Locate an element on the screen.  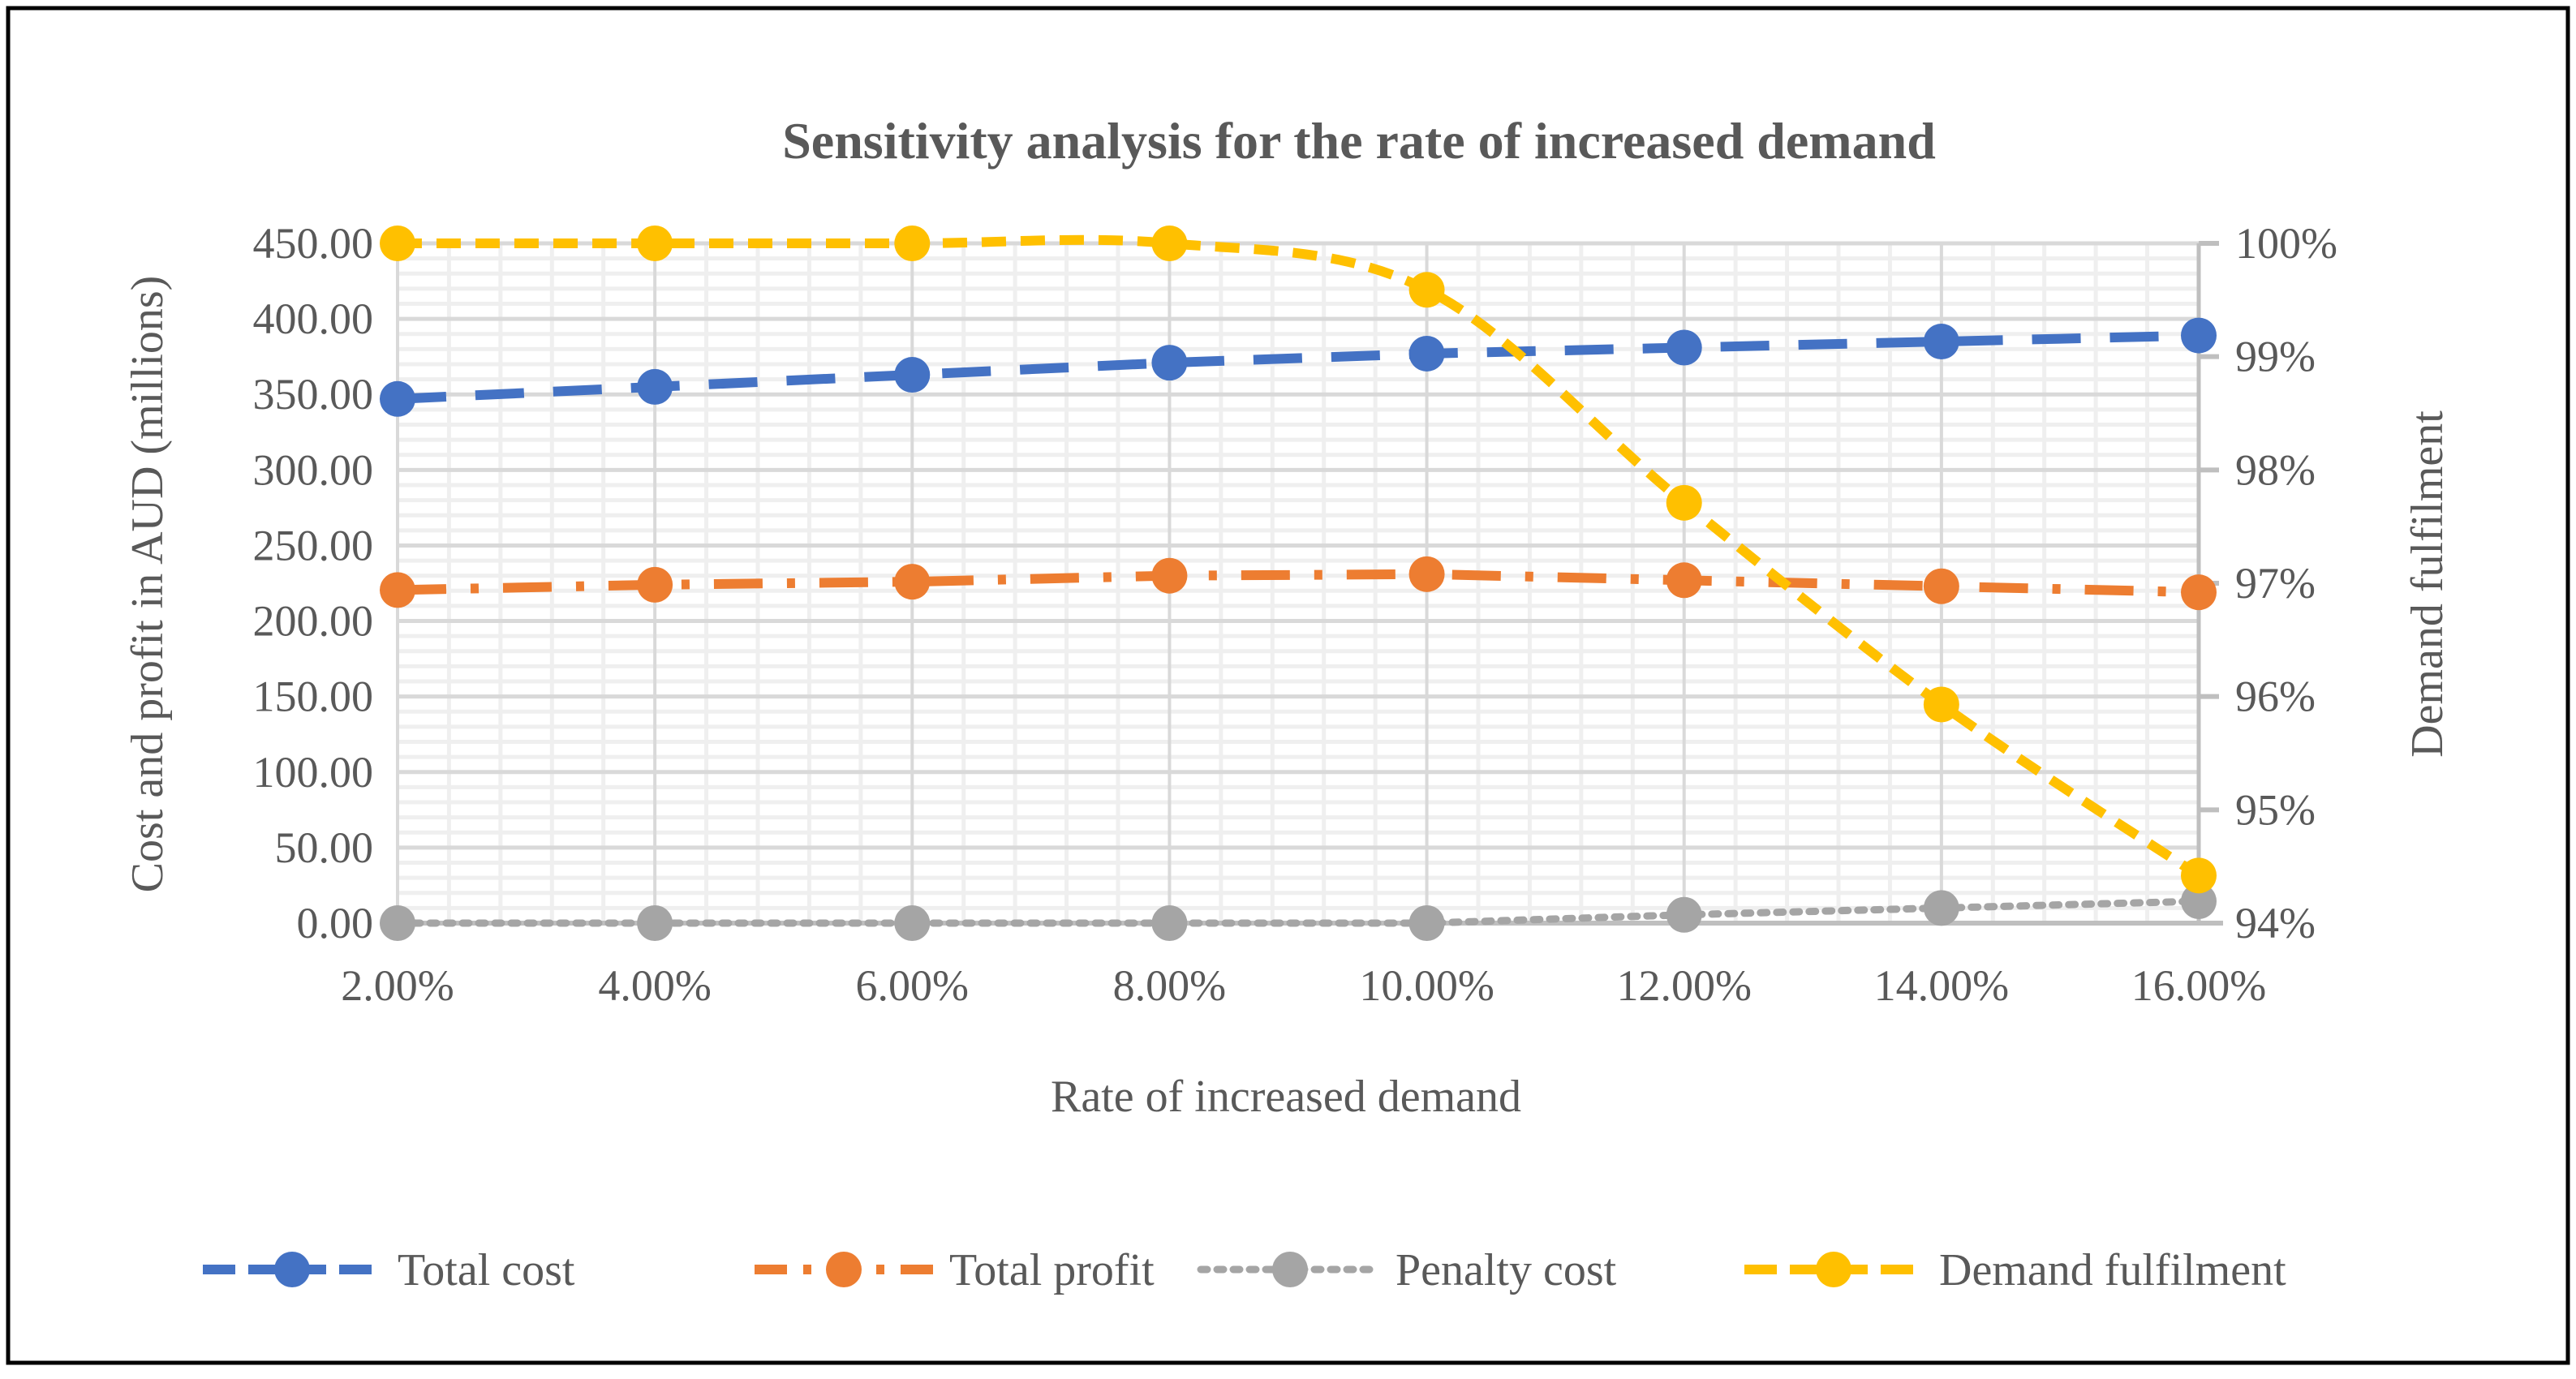
y-tick-label: 450.00 is located at coordinates (313, 243).